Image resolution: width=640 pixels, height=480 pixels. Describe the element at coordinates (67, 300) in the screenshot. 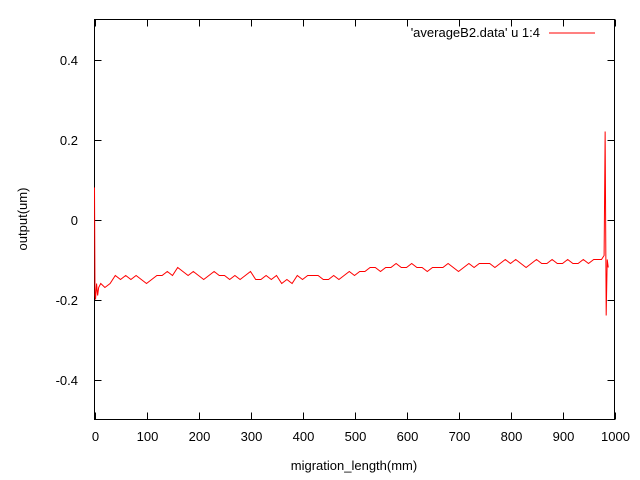

I see `y-tick-label: -0.2` at that location.